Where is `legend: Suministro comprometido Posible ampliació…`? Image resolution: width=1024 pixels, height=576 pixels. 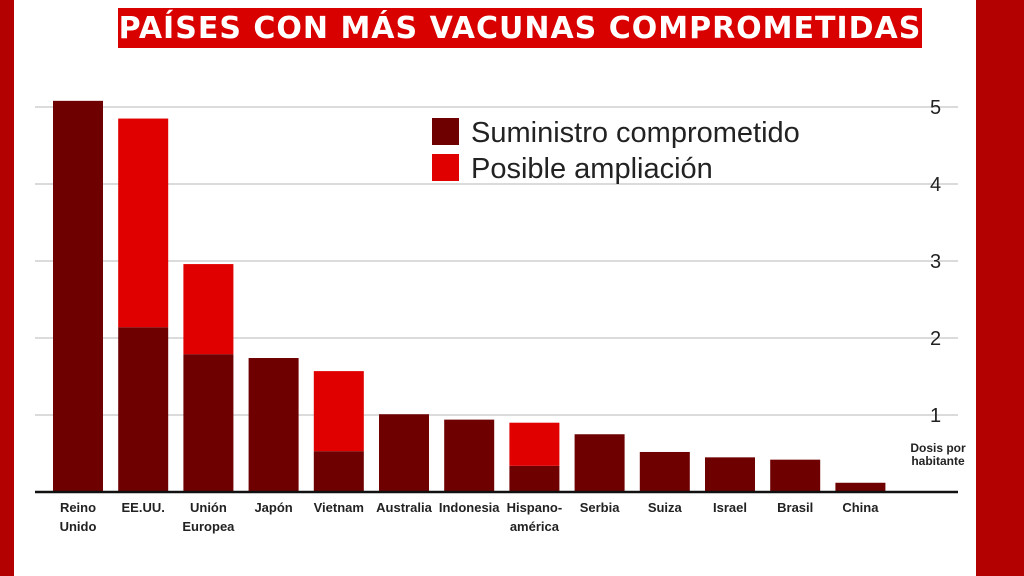 legend: Suministro comprometido Posible ampliació… is located at coordinates (616, 151).